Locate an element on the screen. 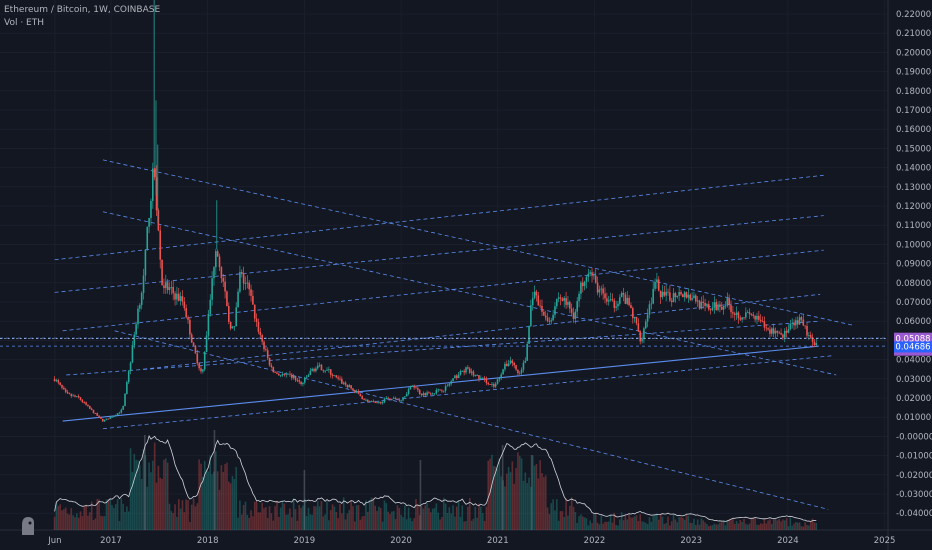  price-tick-label: -0.02000 is located at coordinates (914, 476).